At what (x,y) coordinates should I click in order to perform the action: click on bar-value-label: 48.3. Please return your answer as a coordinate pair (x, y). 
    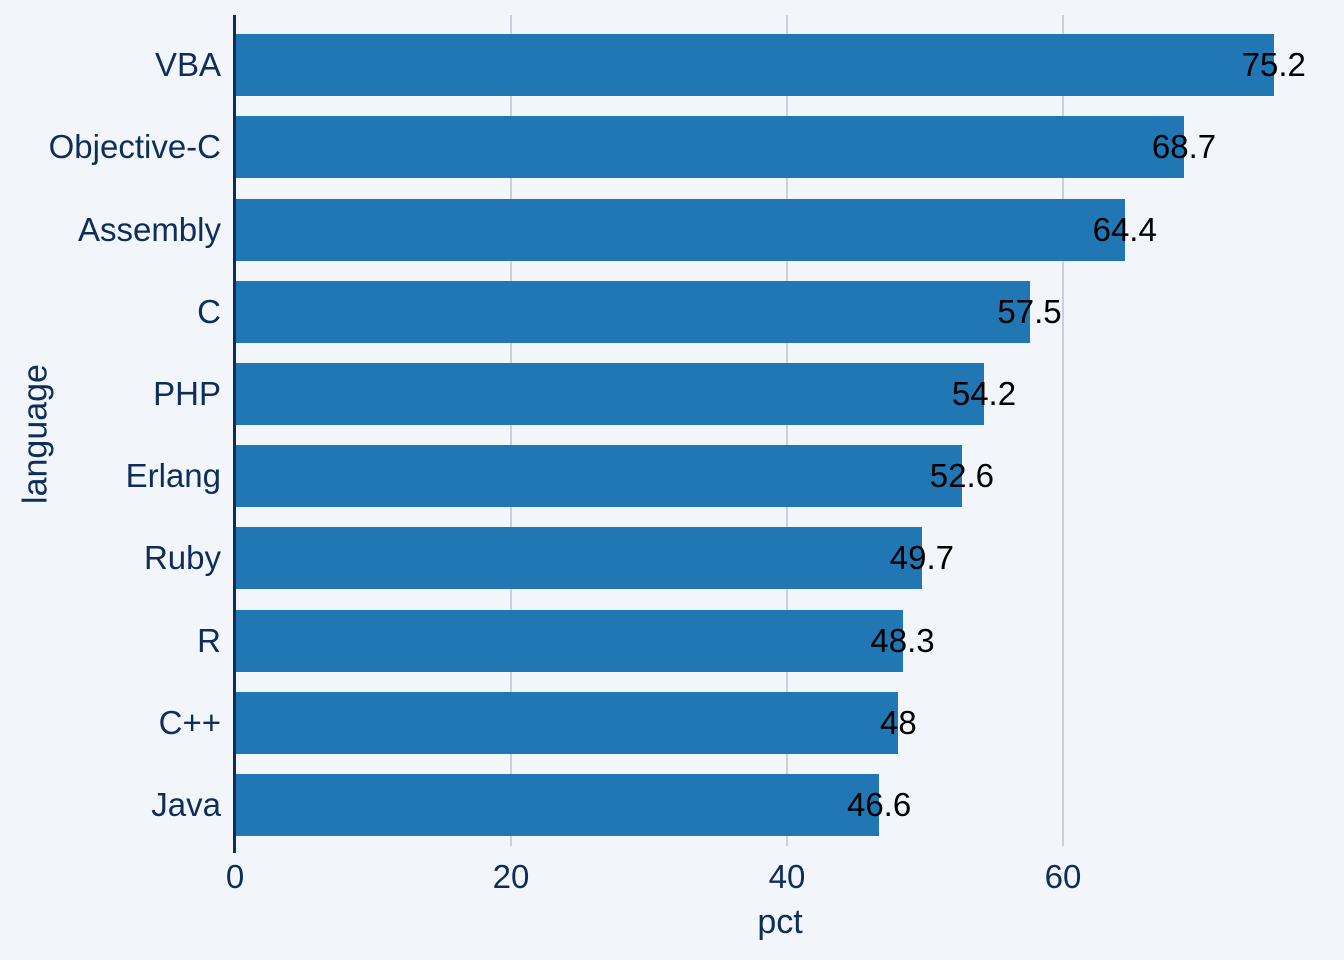
    Looking at the image, I should click on (902, 640).